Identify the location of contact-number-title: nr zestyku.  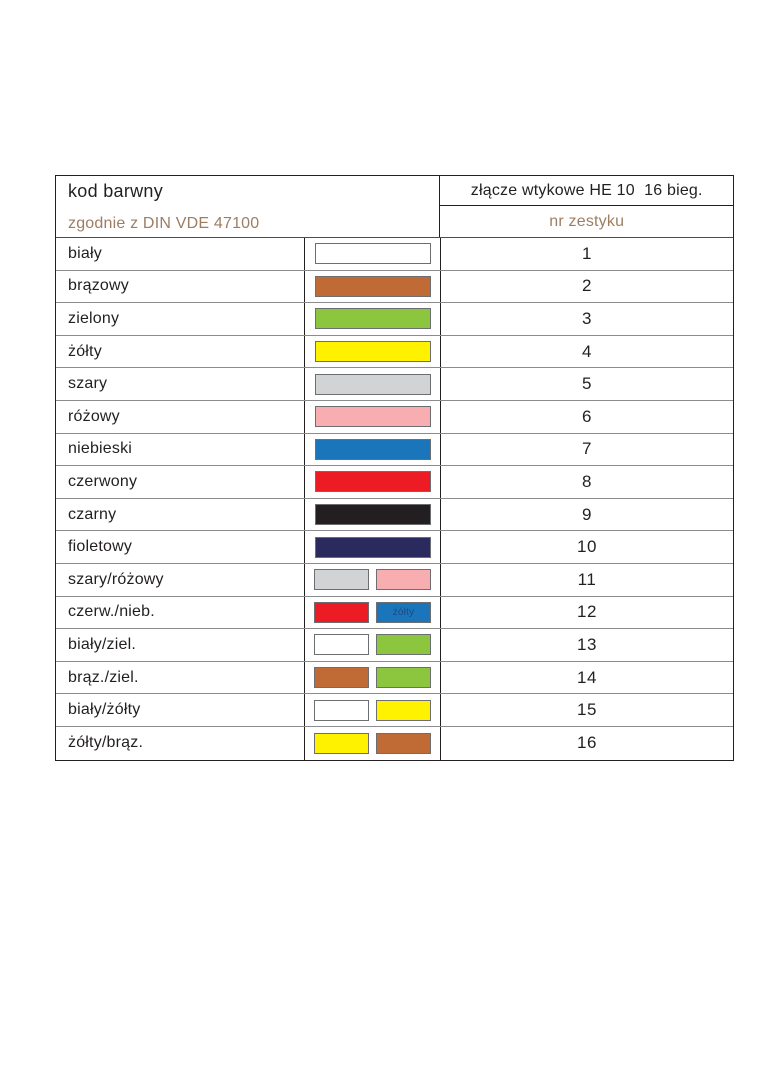
(587, 221).